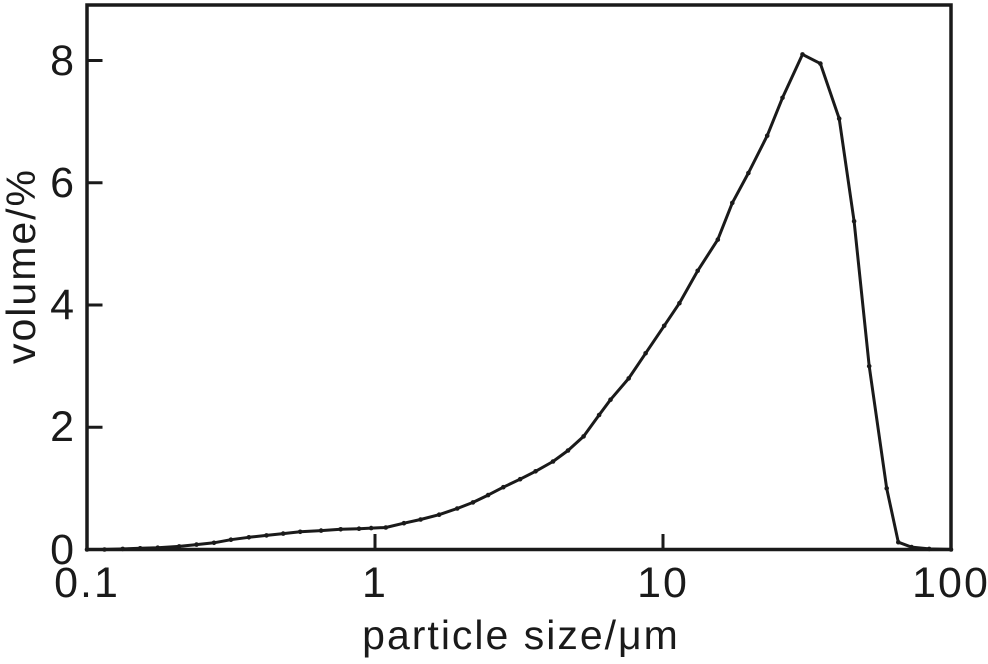 Image resolution: width=988 pixels, height=664 pixels. Describe the element at coordinates (63, 427) in the screenshot. I see `y-tick-label: 2` at that location.